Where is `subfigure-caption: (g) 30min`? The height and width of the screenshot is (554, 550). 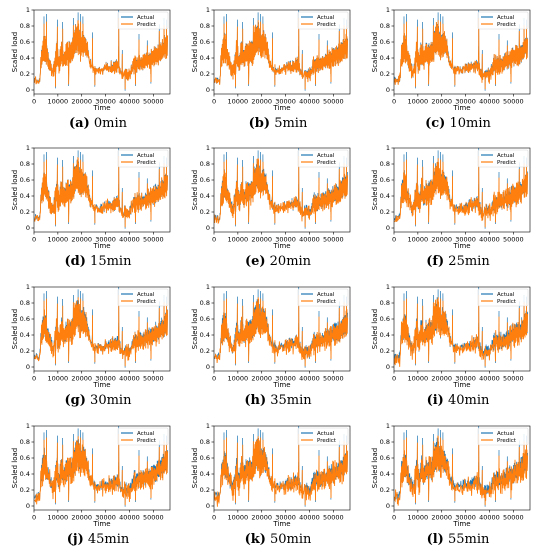 subfigure-caption: (g) 30min is located at coordinates (98, 400).